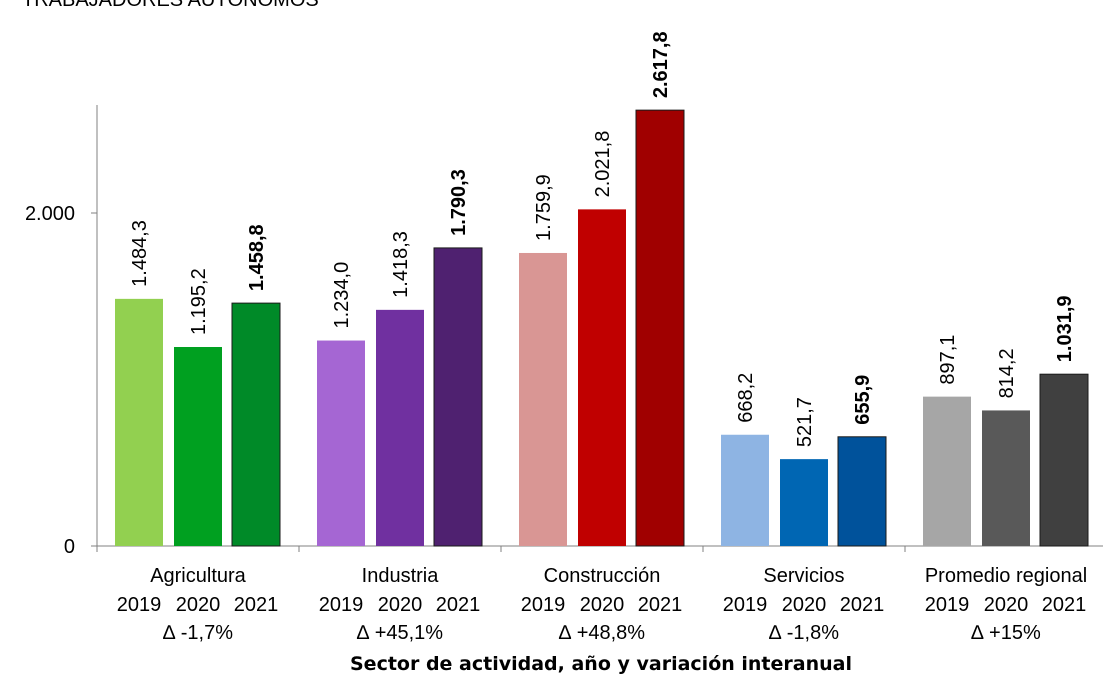 Image resolution: width=1103 pixels, height=680 pixels. I want to click on delta-label: ∆ +15%, so click(1006, 633).